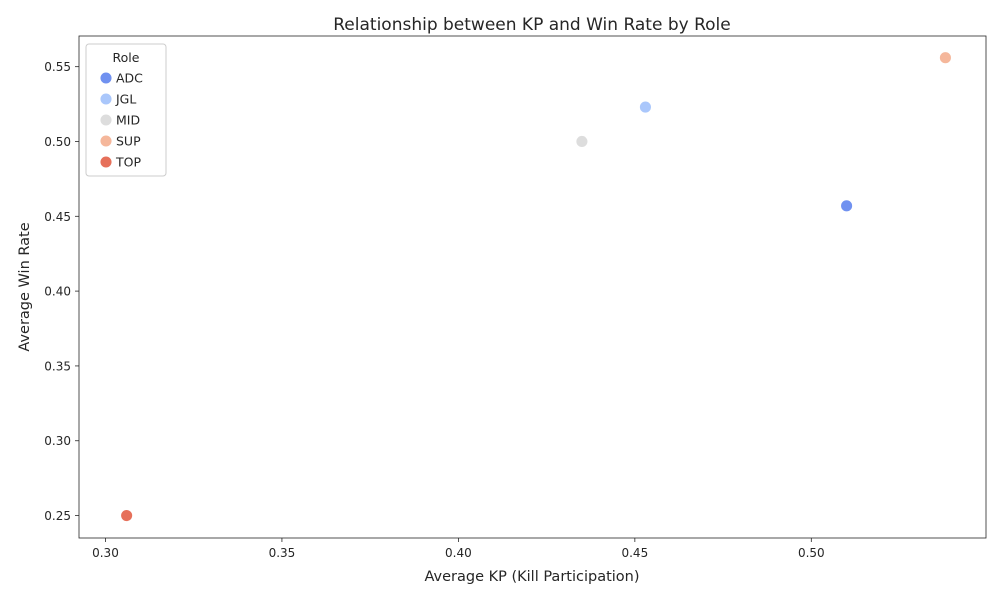 Image resolution: width=1000 pixels, height=600 pixels. I want to click on y-tick-label: 0.50, so click(57, 142).